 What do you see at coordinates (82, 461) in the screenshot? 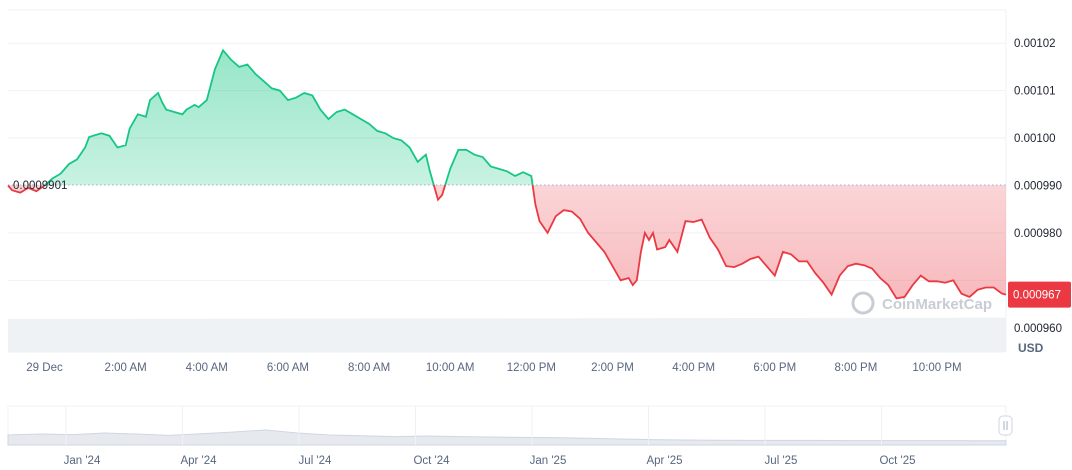
I see `navigator-tick-label: Jan '24` at bounding box center [82, 461].